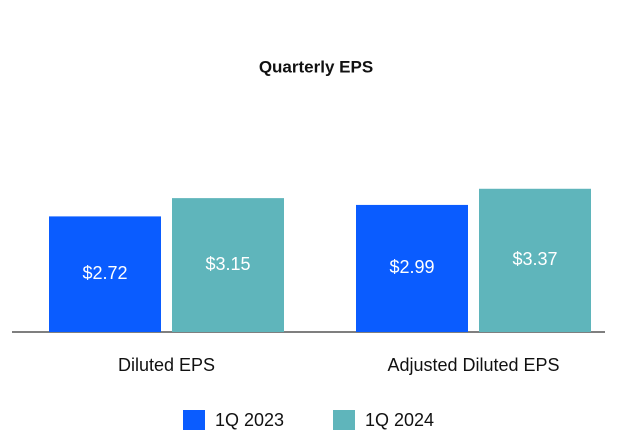  What do you see at coordinates (399, 420) in the screenshot?
I see `legend-label: 1Q 2024` at bounding box center [399, 420].